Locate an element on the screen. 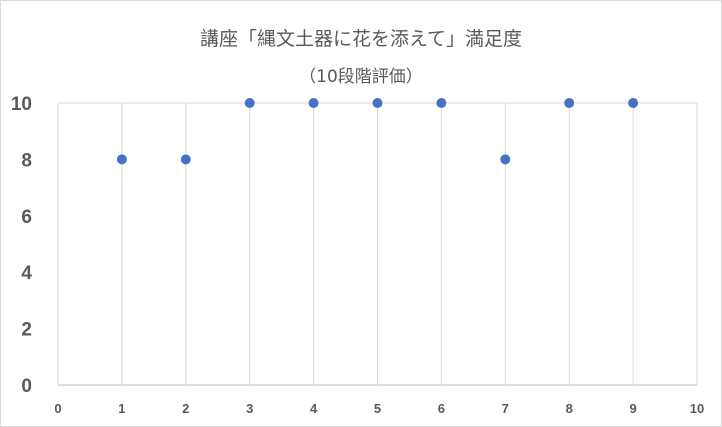 The width and height of the screenshot is (722, 427). y-tick-label: 8 is located at coordinates (26, 160).